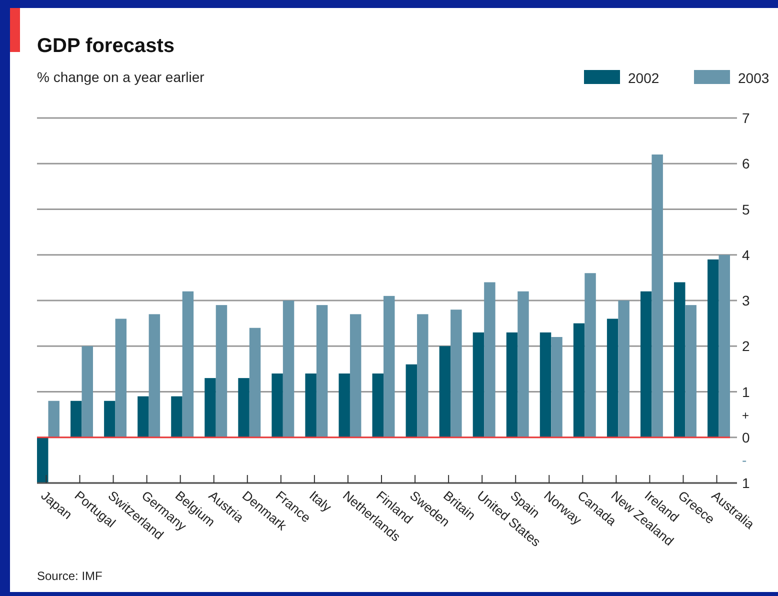 Image resolution: width=778 pixels, height=596 pixels. What do you see at coordinates (69, 576) in the screenshot?
I see `source-note: Source: IMF` at bounding box center [69, 576].